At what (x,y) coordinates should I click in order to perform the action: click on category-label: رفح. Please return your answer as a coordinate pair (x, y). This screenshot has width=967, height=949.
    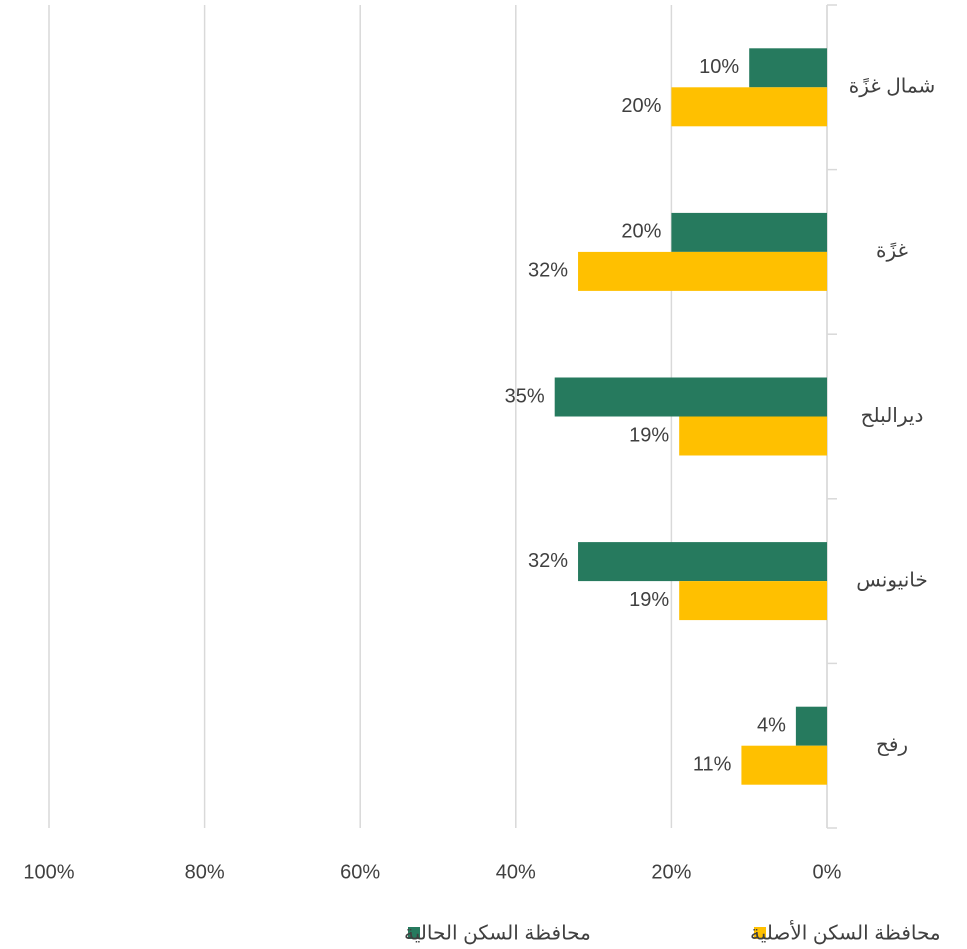
    Looking at the image, I should click on (892, 745).